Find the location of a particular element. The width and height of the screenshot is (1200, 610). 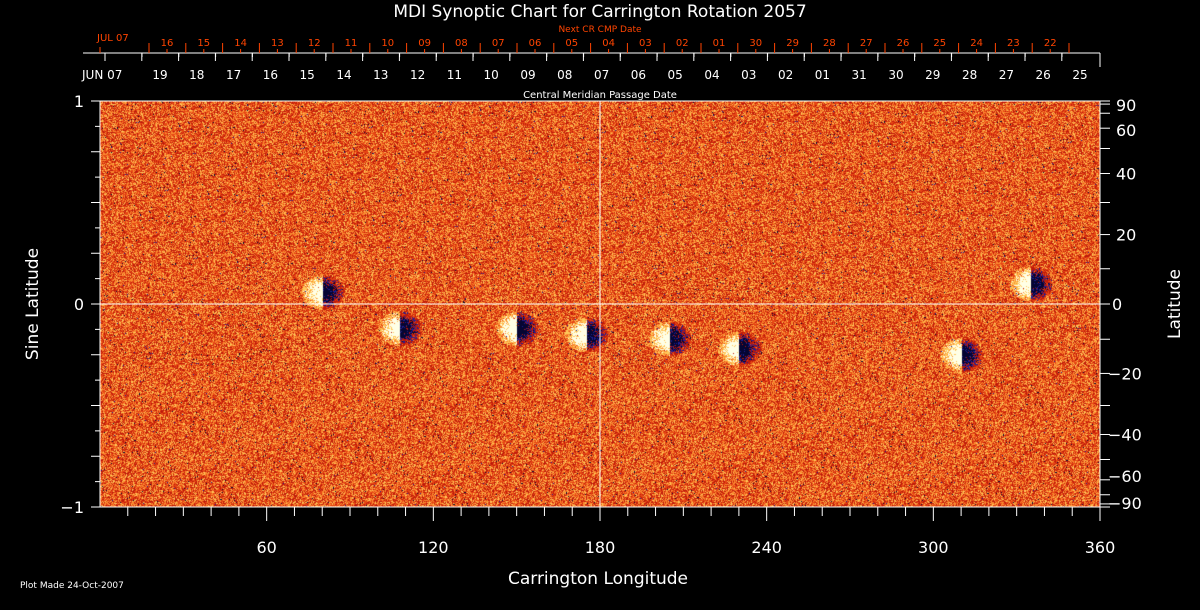

next-date-label: 02 is located at coordinates (682, 43).